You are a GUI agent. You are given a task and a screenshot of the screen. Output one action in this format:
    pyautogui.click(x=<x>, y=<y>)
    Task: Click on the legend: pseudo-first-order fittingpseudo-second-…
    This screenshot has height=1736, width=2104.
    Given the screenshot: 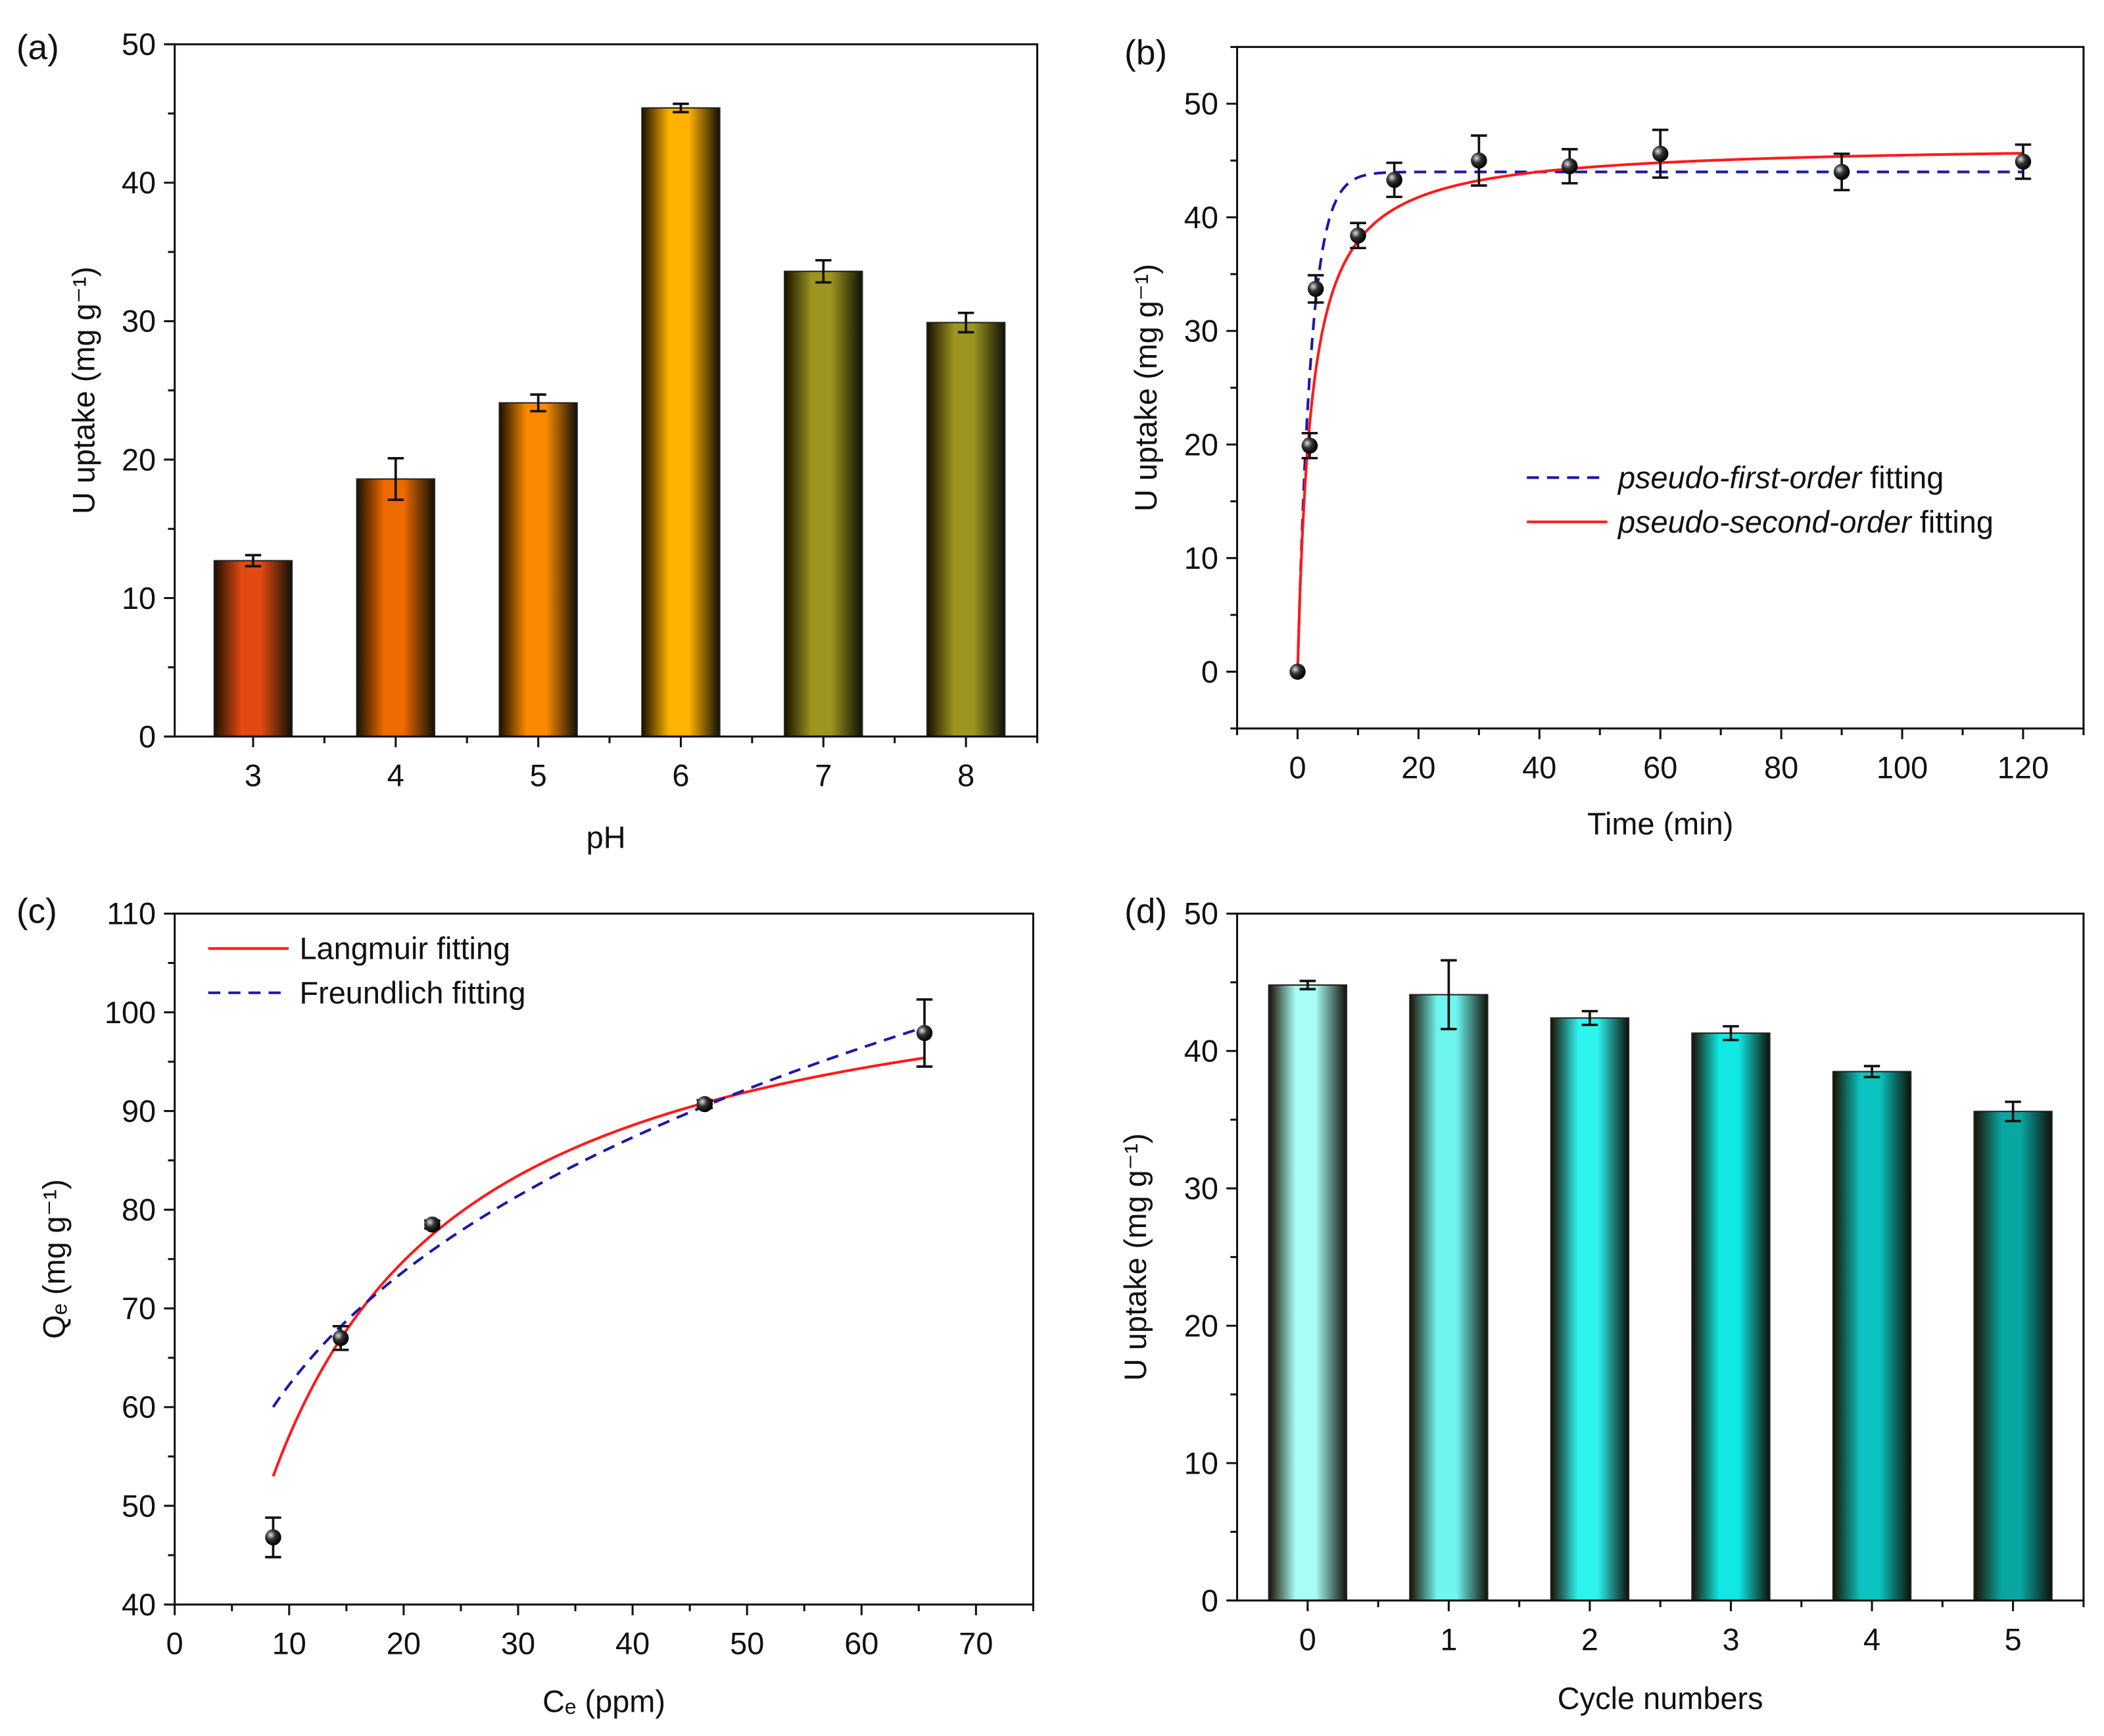 What is the action you would take?
    pyautogui.click(x=1760, y=500)
    